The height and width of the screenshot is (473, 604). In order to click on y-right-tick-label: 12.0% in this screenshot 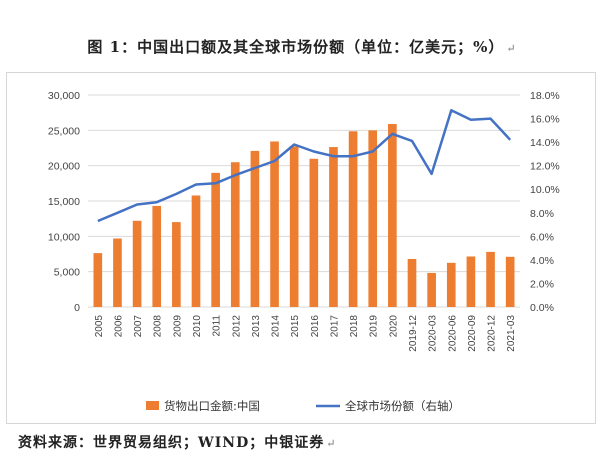, I will do `click(545, 167)`.